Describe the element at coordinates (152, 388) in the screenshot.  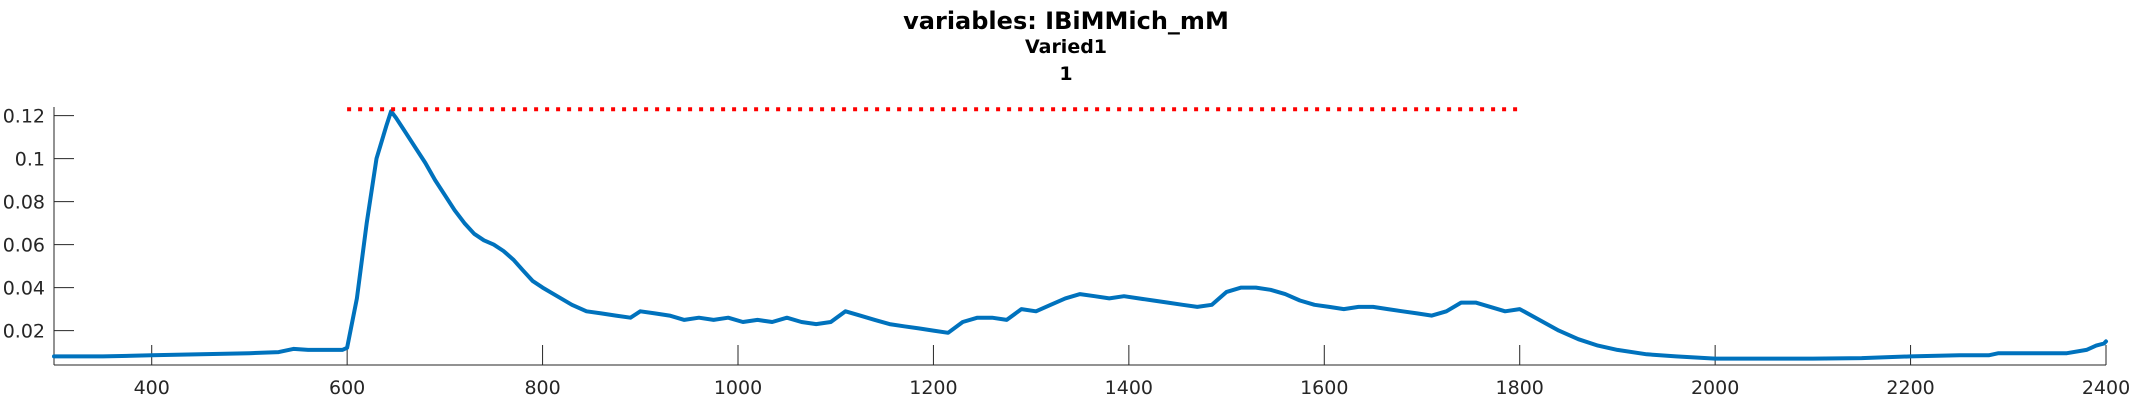
I see `x-tick-label: 400` at that location.